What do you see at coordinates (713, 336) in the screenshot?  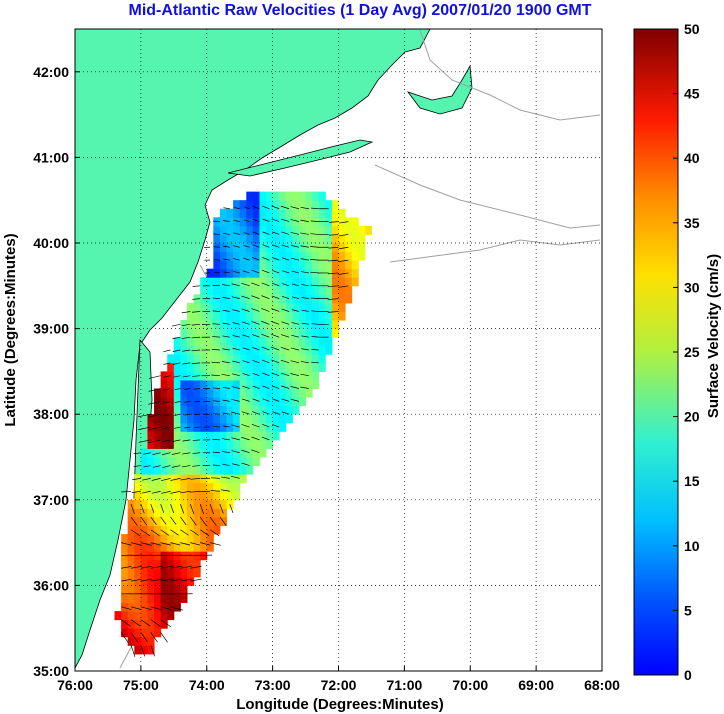 I see `colorbar-label: Surface Velocity (cm/s)` at bounding box center [713, 336].